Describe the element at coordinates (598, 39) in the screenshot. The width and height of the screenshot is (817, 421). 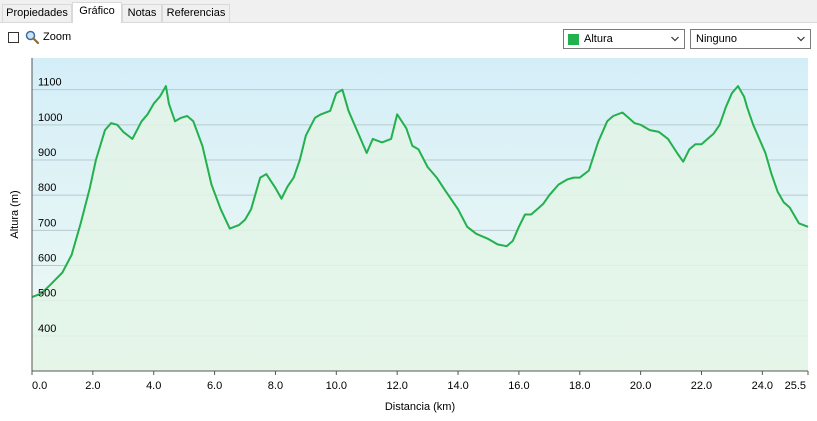
I see `series-select-value: Altura` at that location.